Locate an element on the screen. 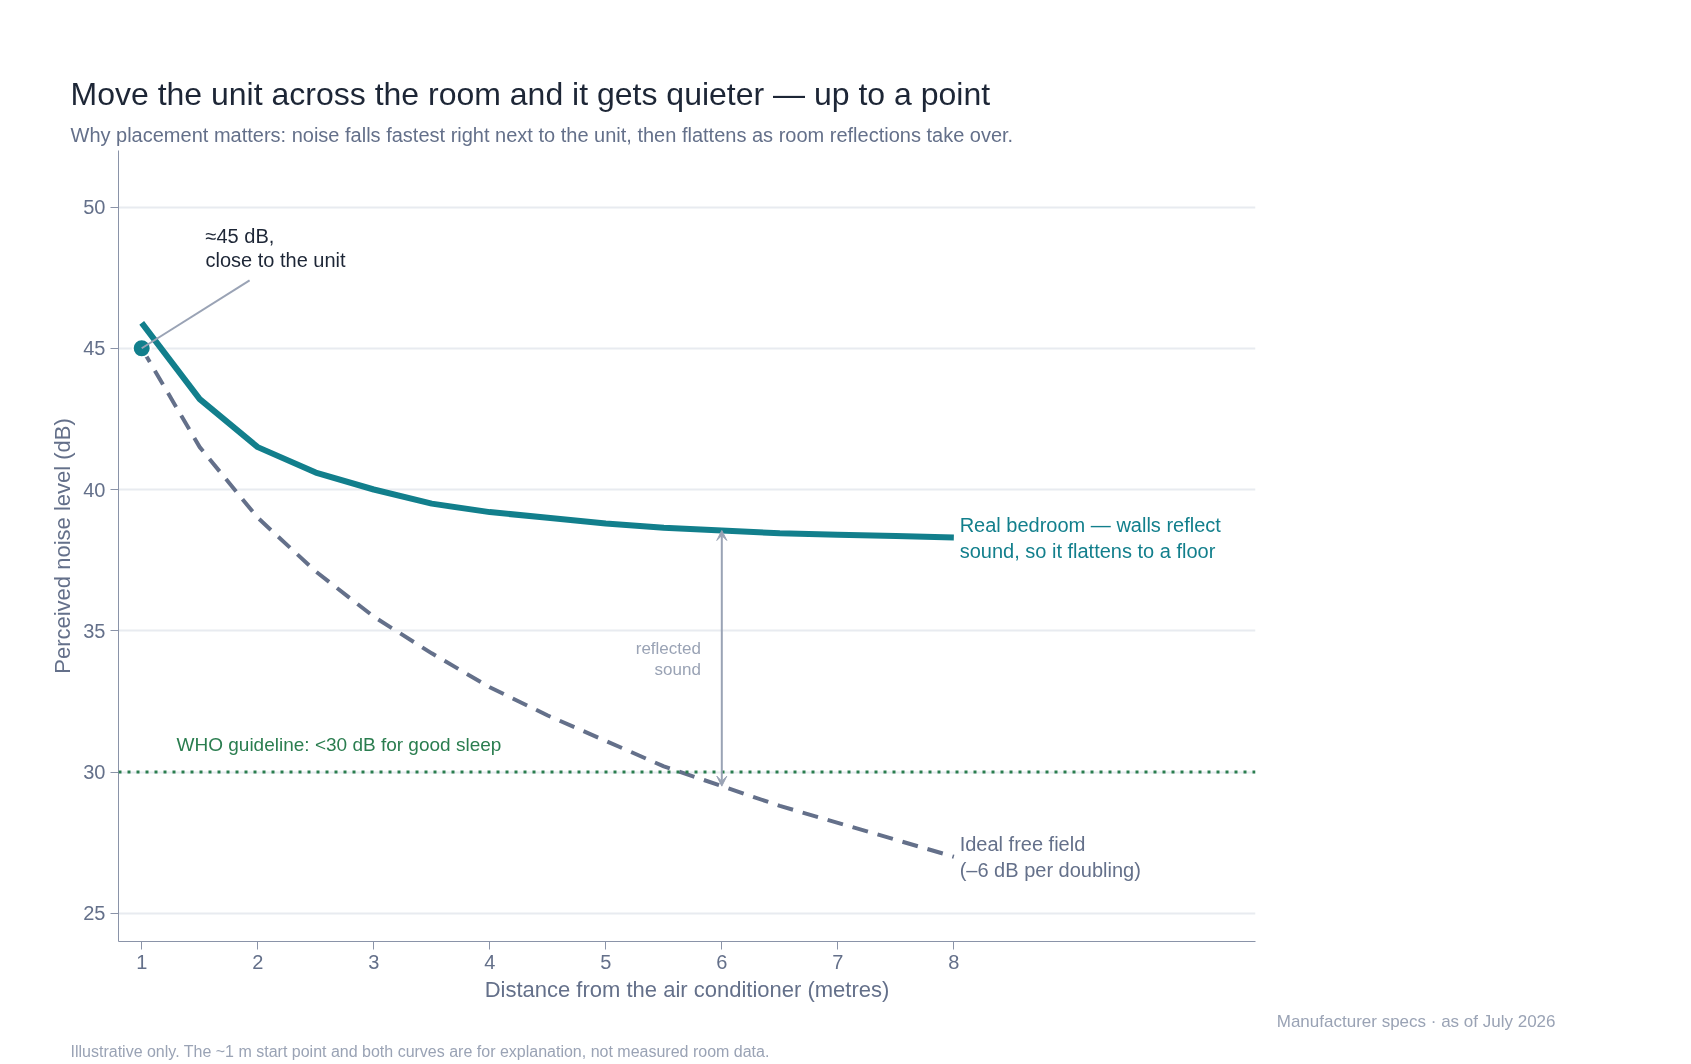 The width and height of the screenshot is (1691, 1064). chart-title: Move the unit across the room and it gets quieter — up to a point is located at coordinates (530, 93).